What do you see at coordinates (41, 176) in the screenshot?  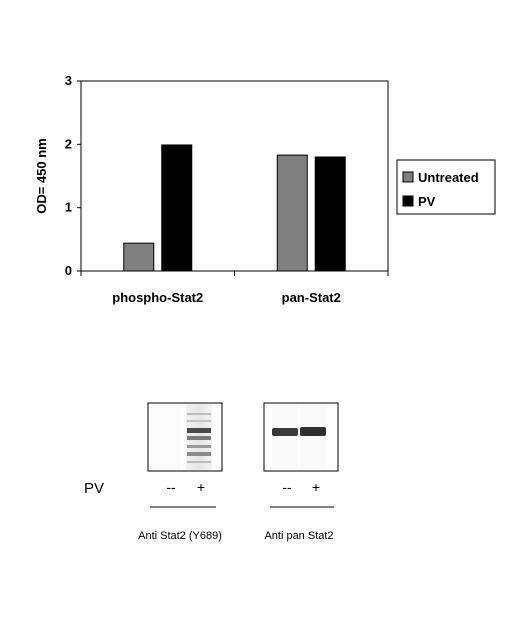 I see `y-axis-label: OD= 450 nm` at bounding box center [41, 176].